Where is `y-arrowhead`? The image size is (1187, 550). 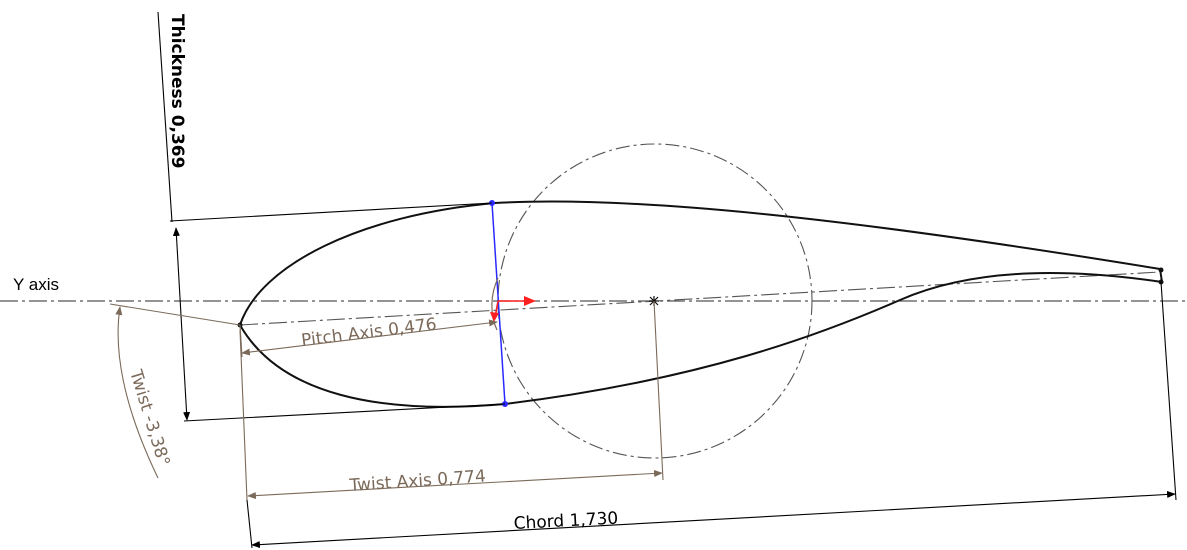 y-arrowhead is located at coordinates (494, 317).